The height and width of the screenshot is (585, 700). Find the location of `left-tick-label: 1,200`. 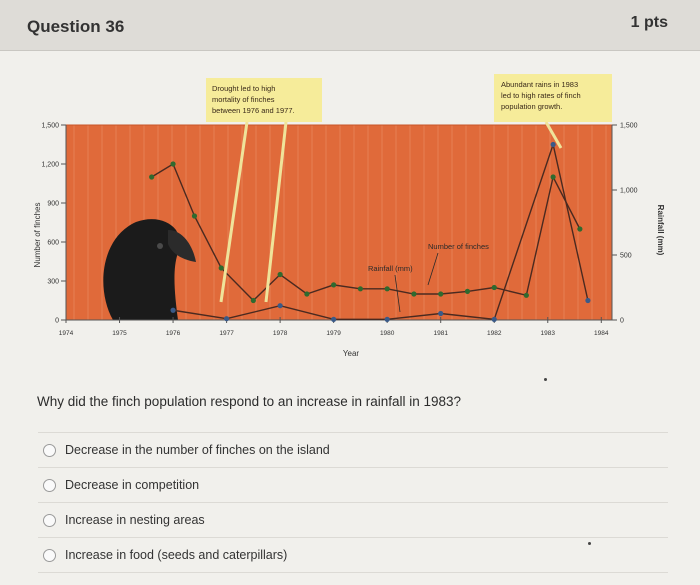

left-tick-label: 1,200 is located at coordinates (50, 165).